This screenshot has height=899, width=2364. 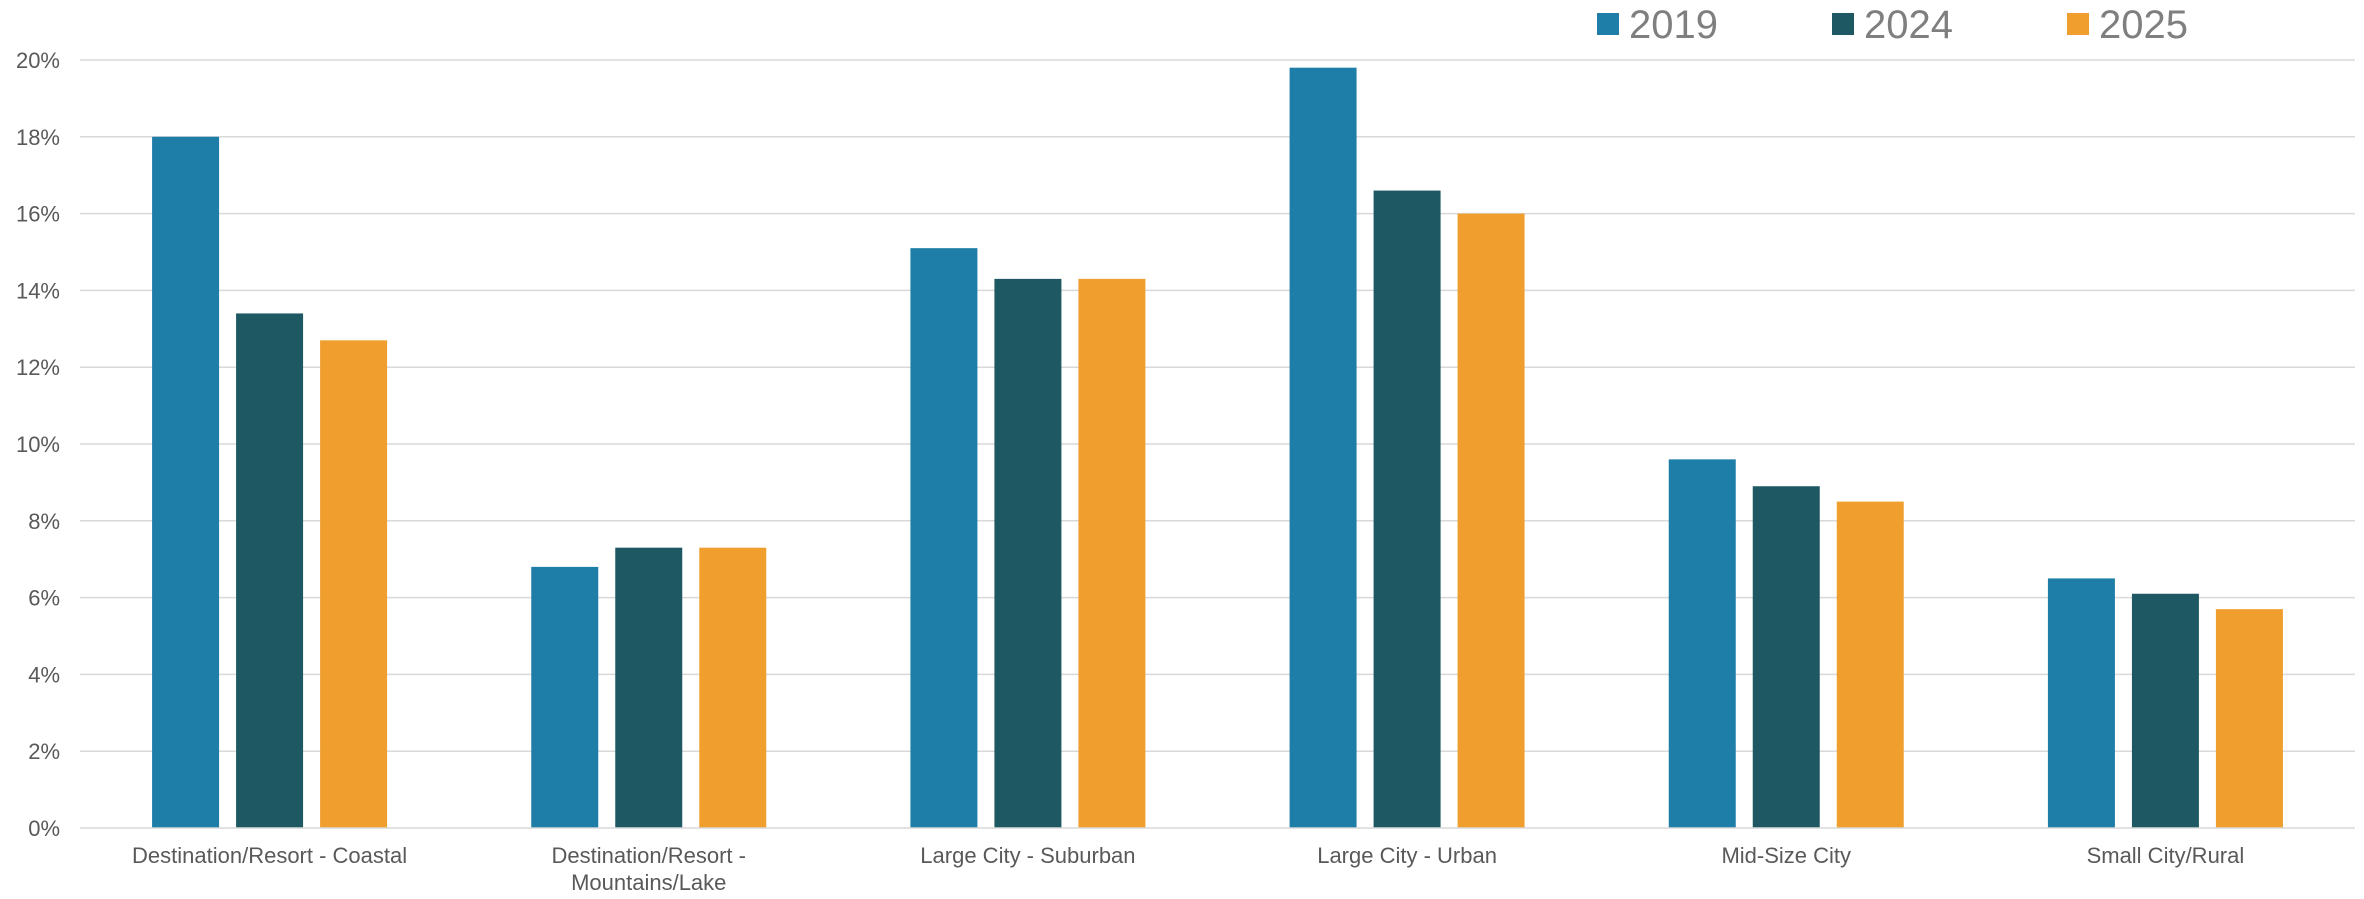 I want to click on legend-label-2024: 2024, so click(x=1908, y=25).